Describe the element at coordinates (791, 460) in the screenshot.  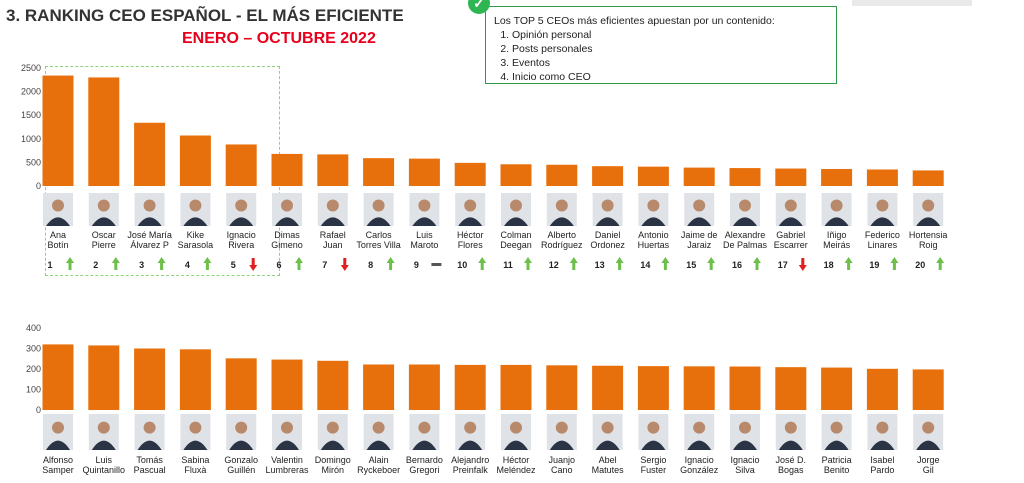
I see `ceo-name-line1: José D.` at that location.